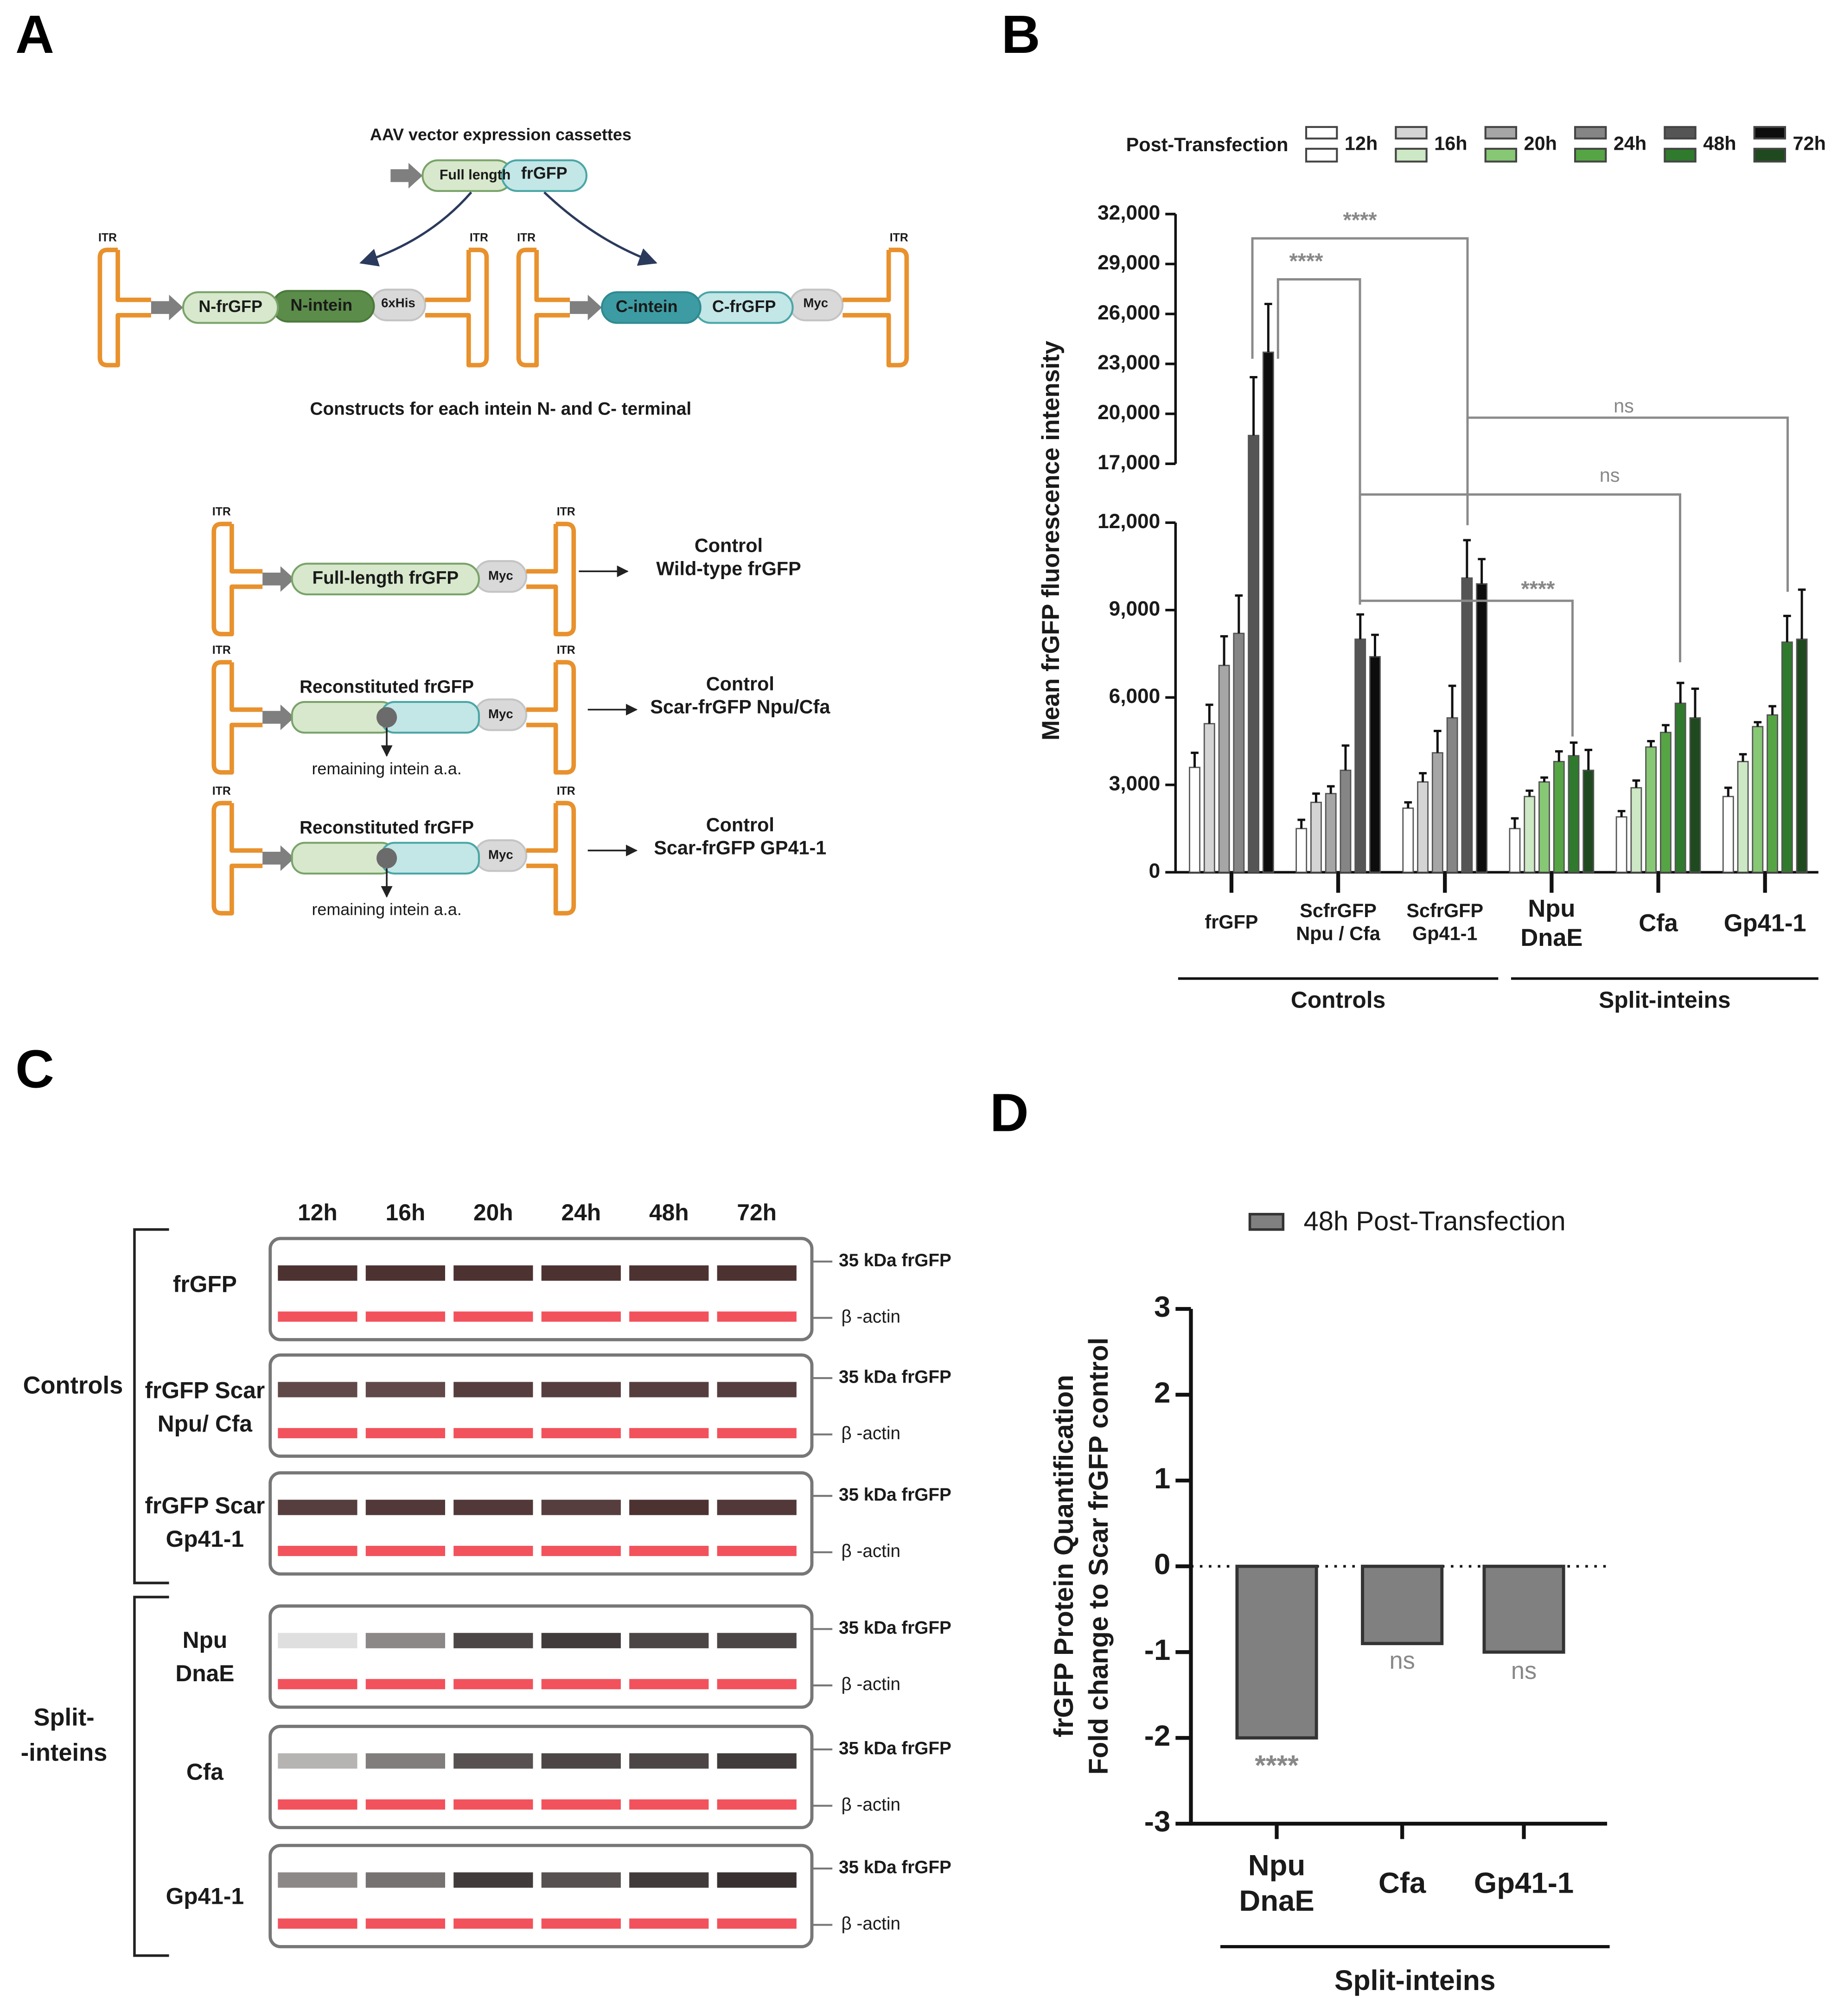  Describe the element at coordinates (34, 34) in the screenshot. I see `panel-label: A` at that location.